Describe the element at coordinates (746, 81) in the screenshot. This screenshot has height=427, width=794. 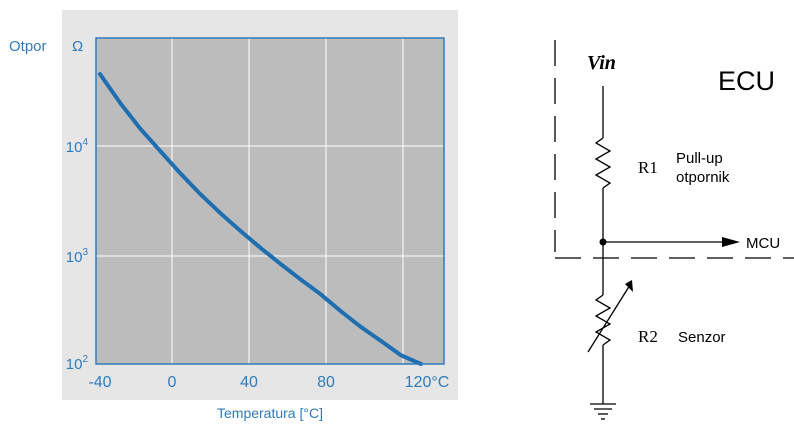
I see `ecu-label: ECU` at that location.